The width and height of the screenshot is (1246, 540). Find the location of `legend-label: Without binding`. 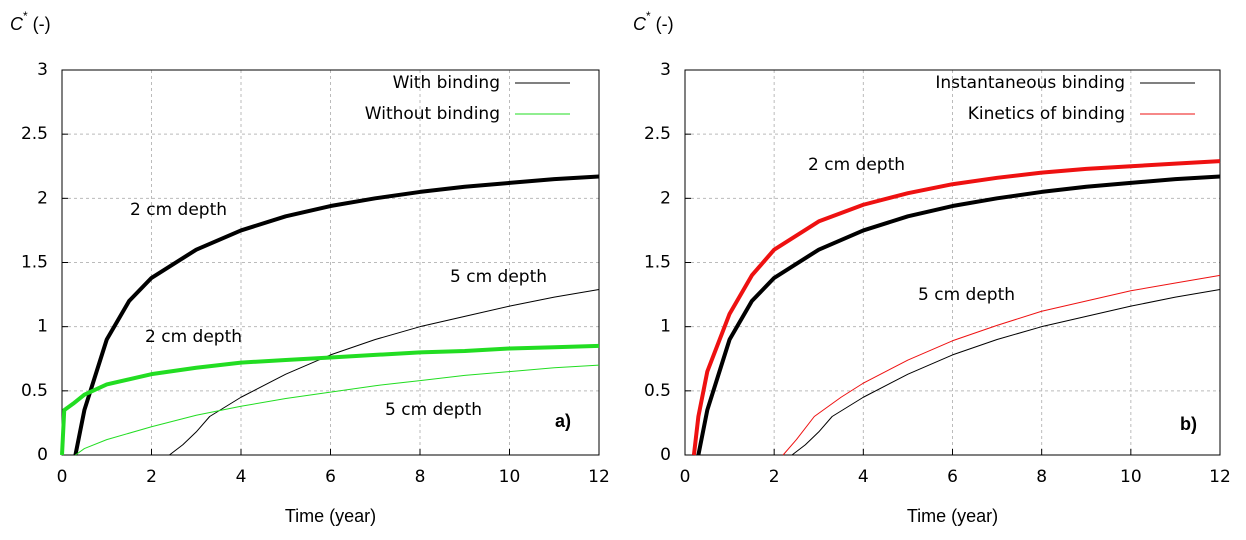

legend-label: Without binding is located at coordinates (432, 114).